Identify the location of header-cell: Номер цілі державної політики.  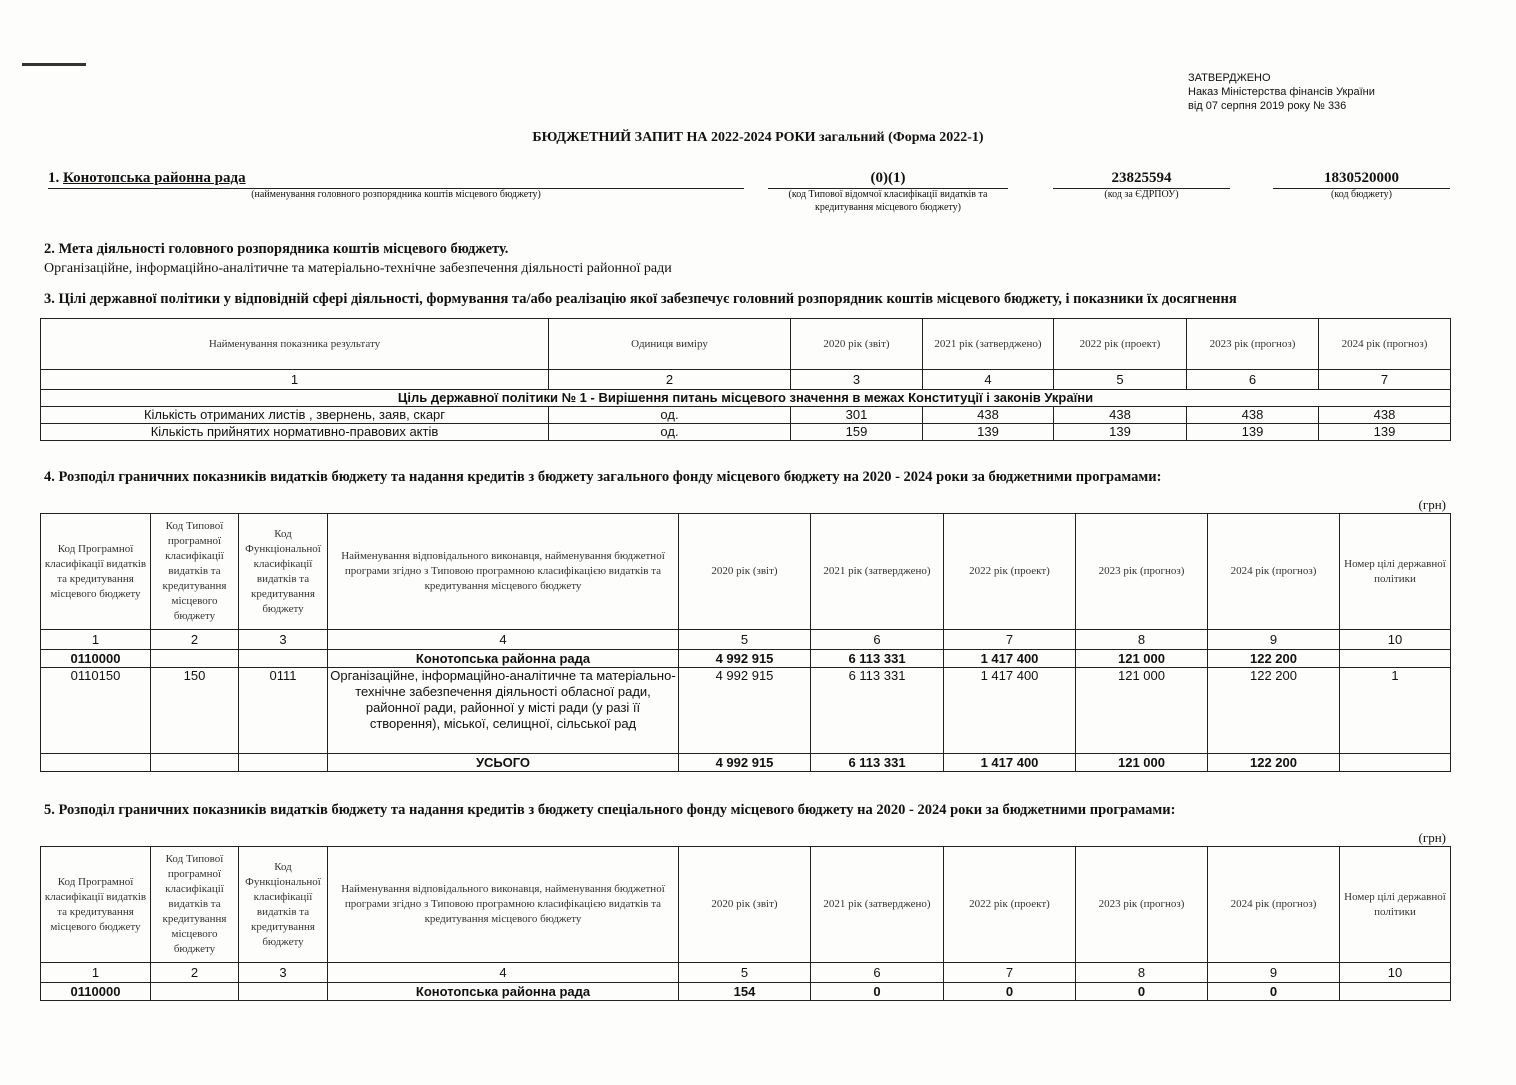
(1395, 904).